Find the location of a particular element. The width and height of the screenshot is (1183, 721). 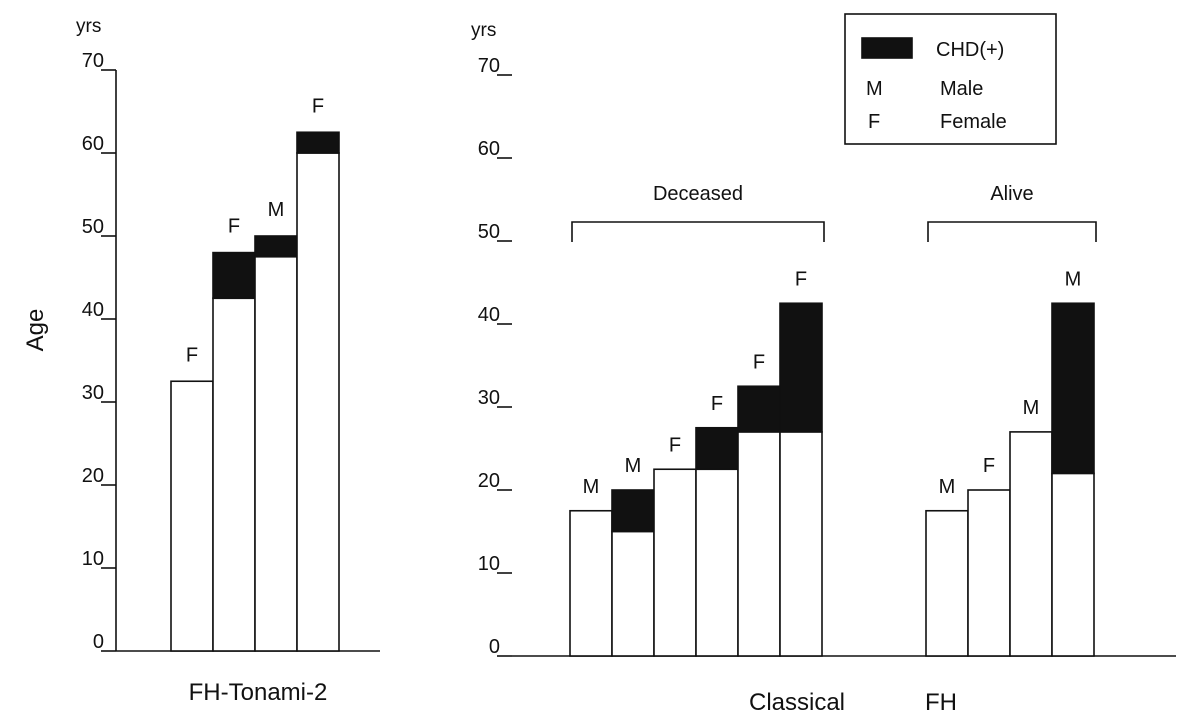

left-panel-title: FH-Tonami-2 is located at coordinates (258, 692).